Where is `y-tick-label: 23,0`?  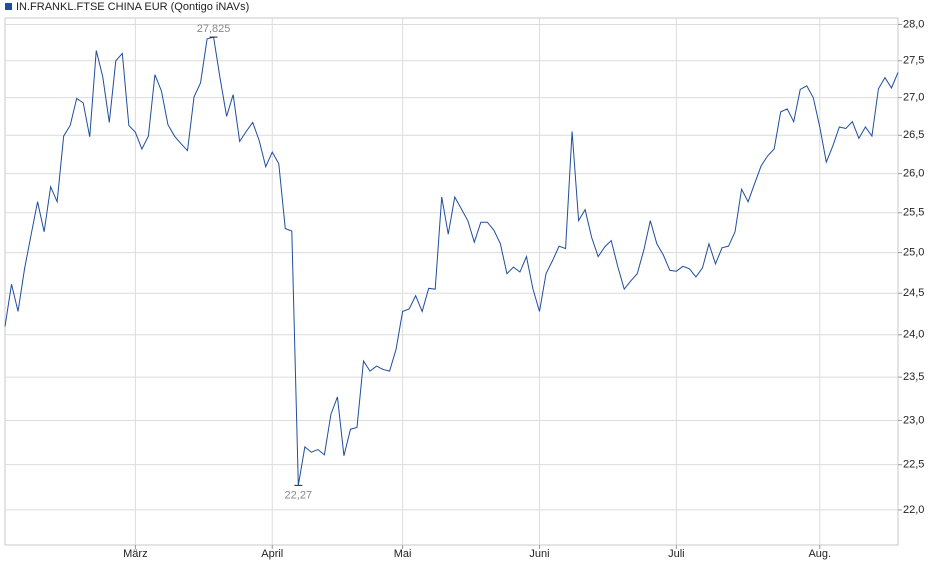
y-tick-label: 23,0 is located at coordinates (913, 420).